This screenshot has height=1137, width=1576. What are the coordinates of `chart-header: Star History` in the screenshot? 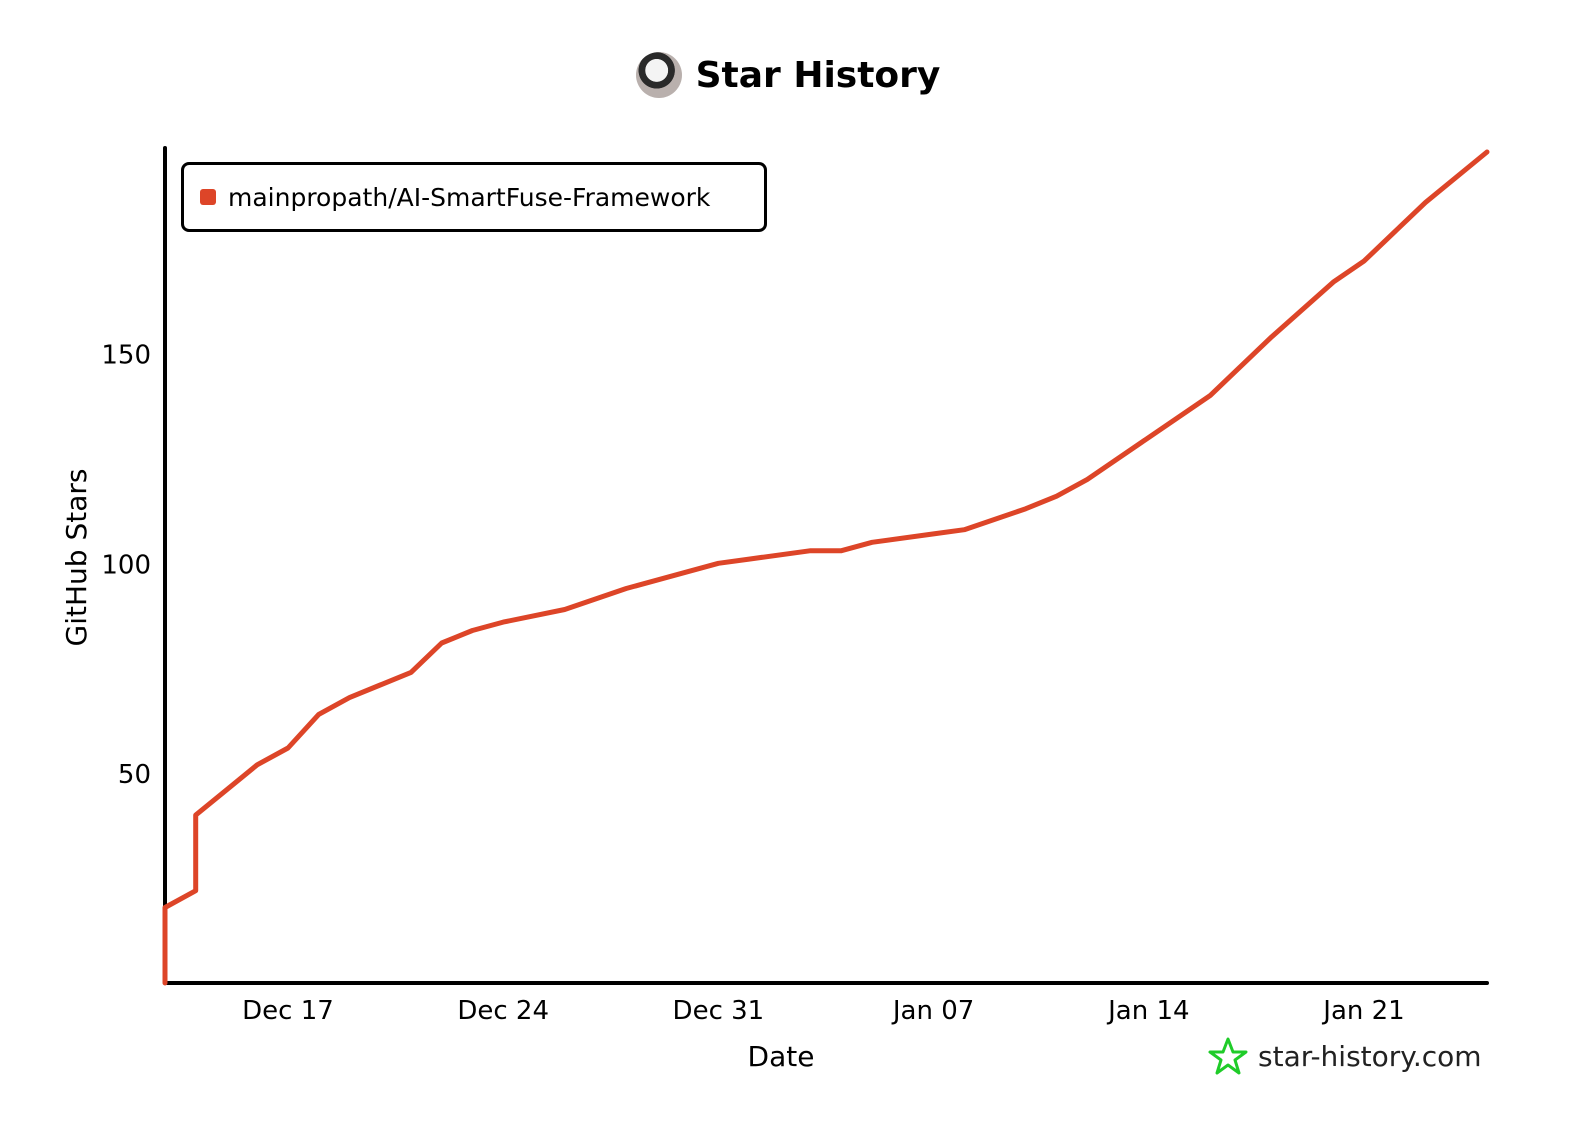 It's located at (788, 75).